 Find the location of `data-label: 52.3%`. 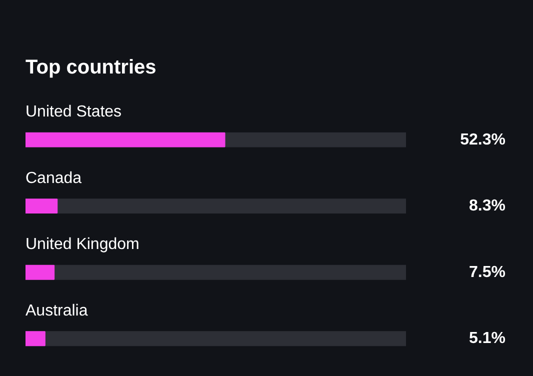

data-label: 52.3% is located at coordinates (483, 139).